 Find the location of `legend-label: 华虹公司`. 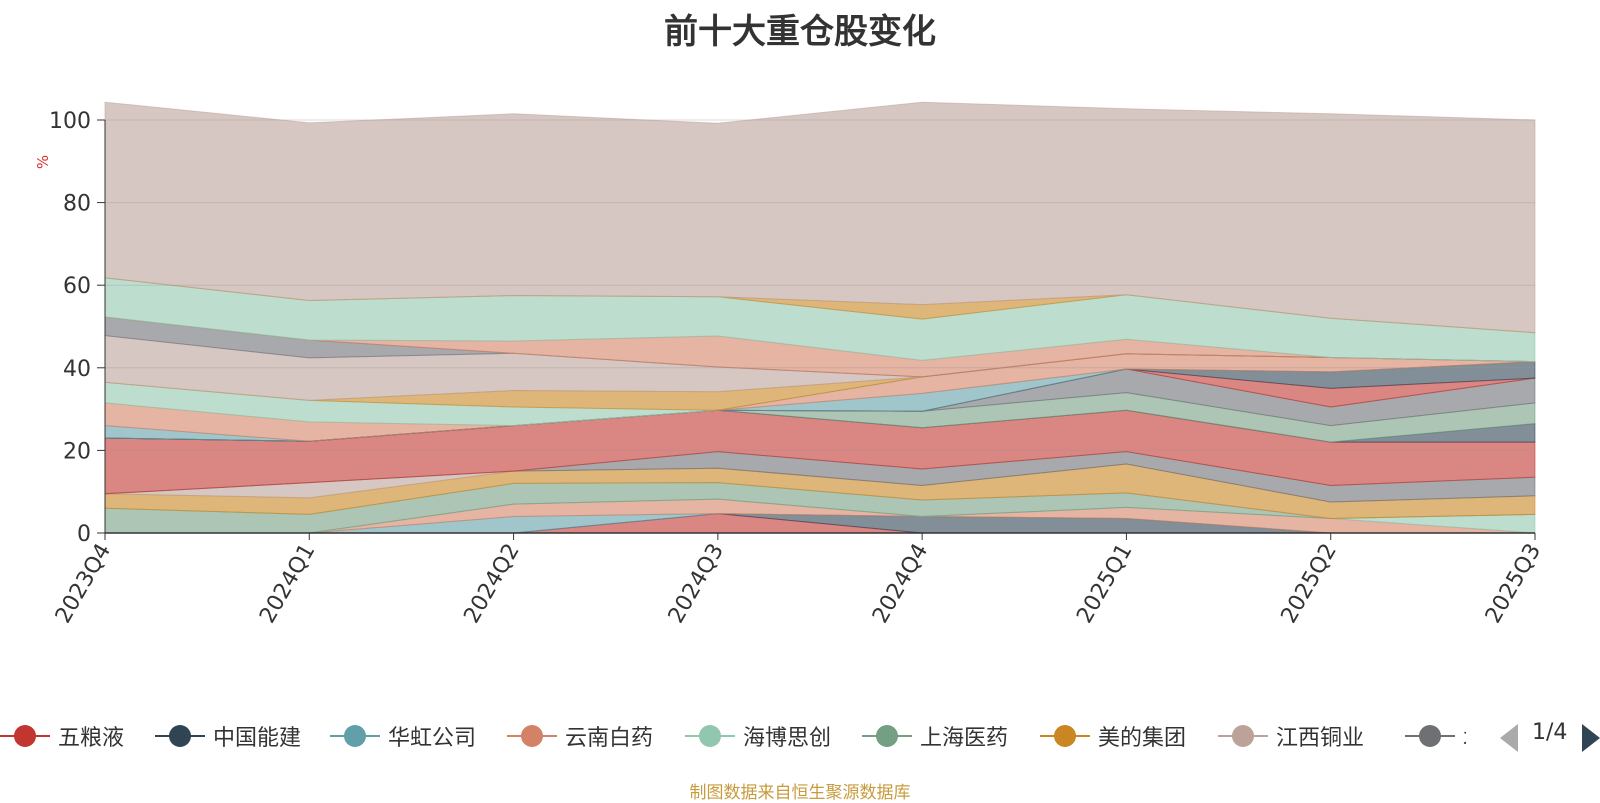

legend-label: 华虹公司 is located at coordinates (432, 738).